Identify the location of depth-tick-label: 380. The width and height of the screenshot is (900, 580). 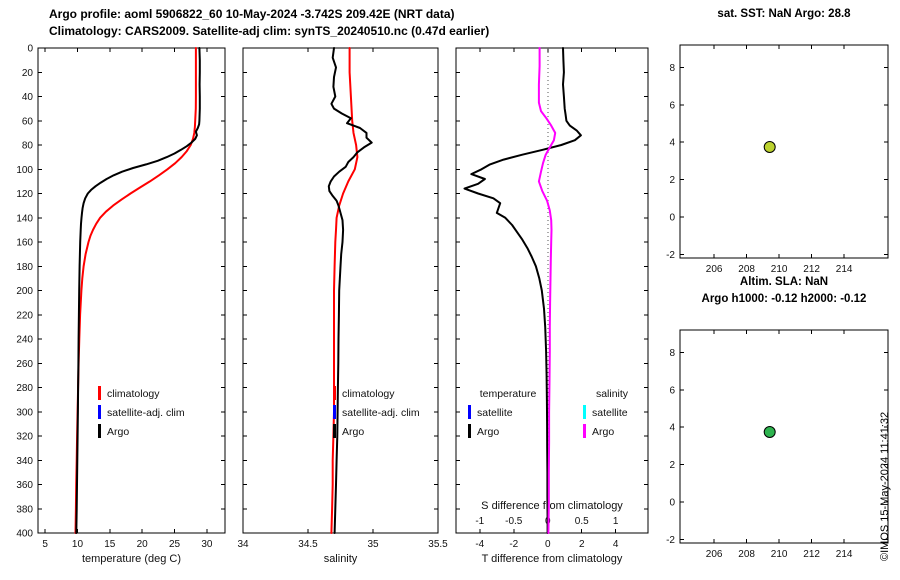
(24, 509).